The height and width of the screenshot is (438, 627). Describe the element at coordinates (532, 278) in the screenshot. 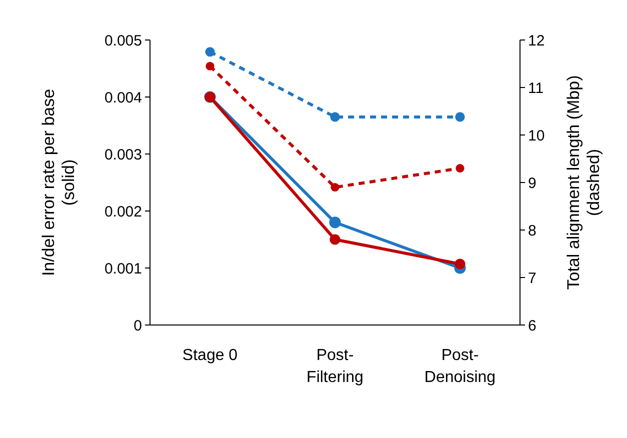

I see `y2-tick-label: 7` at that location.